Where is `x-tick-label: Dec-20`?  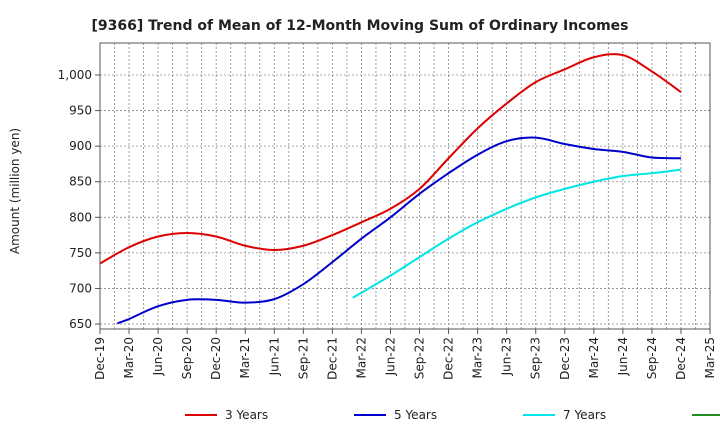 x-tick-label: Dec-20 is located at coordinates (216, 358).